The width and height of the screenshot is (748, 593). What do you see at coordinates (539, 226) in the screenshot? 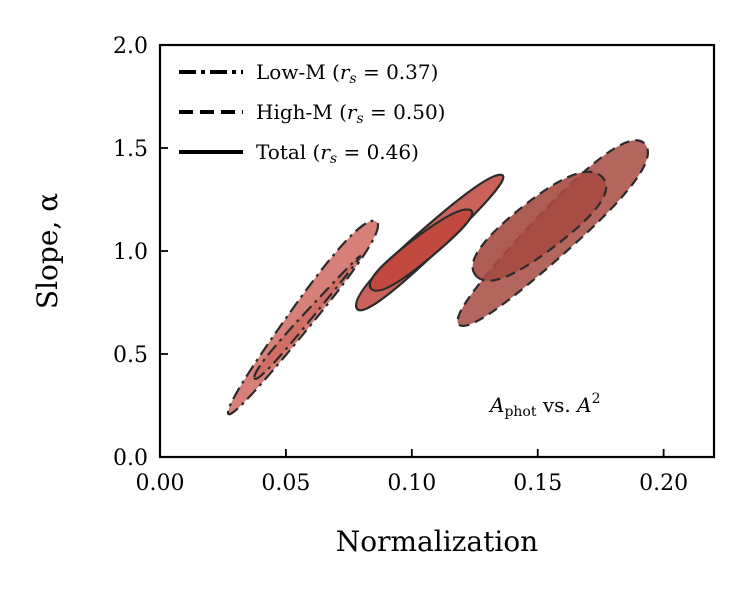
I see `contour-inner-high-m` at bounding box center [539, 226].